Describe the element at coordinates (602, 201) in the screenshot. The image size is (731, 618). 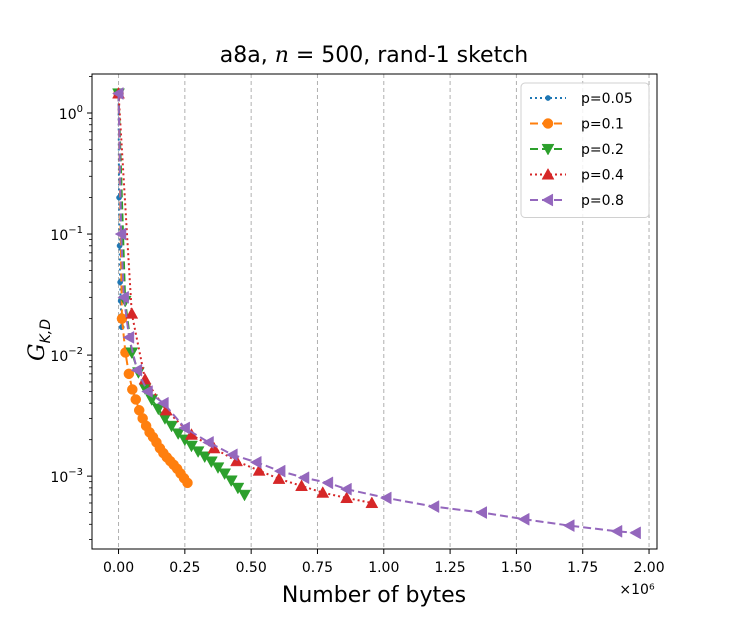
I see `legend-label: p=0.8` at that location.